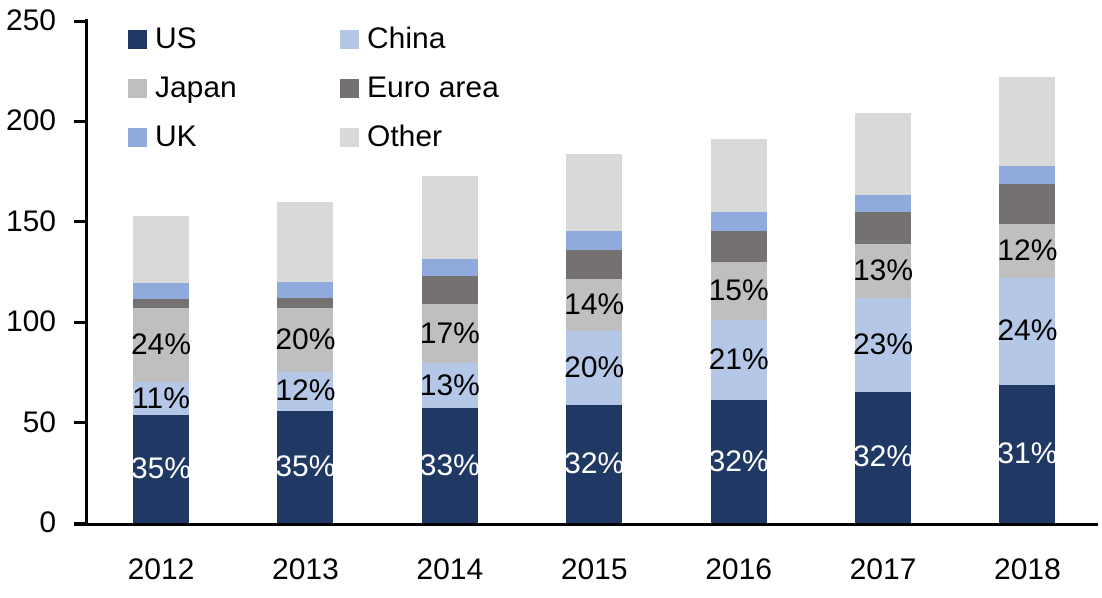 The height and width of the screenshot is (598, 1102). I want to click on bar-segment-china-2013, so click(305, 391).